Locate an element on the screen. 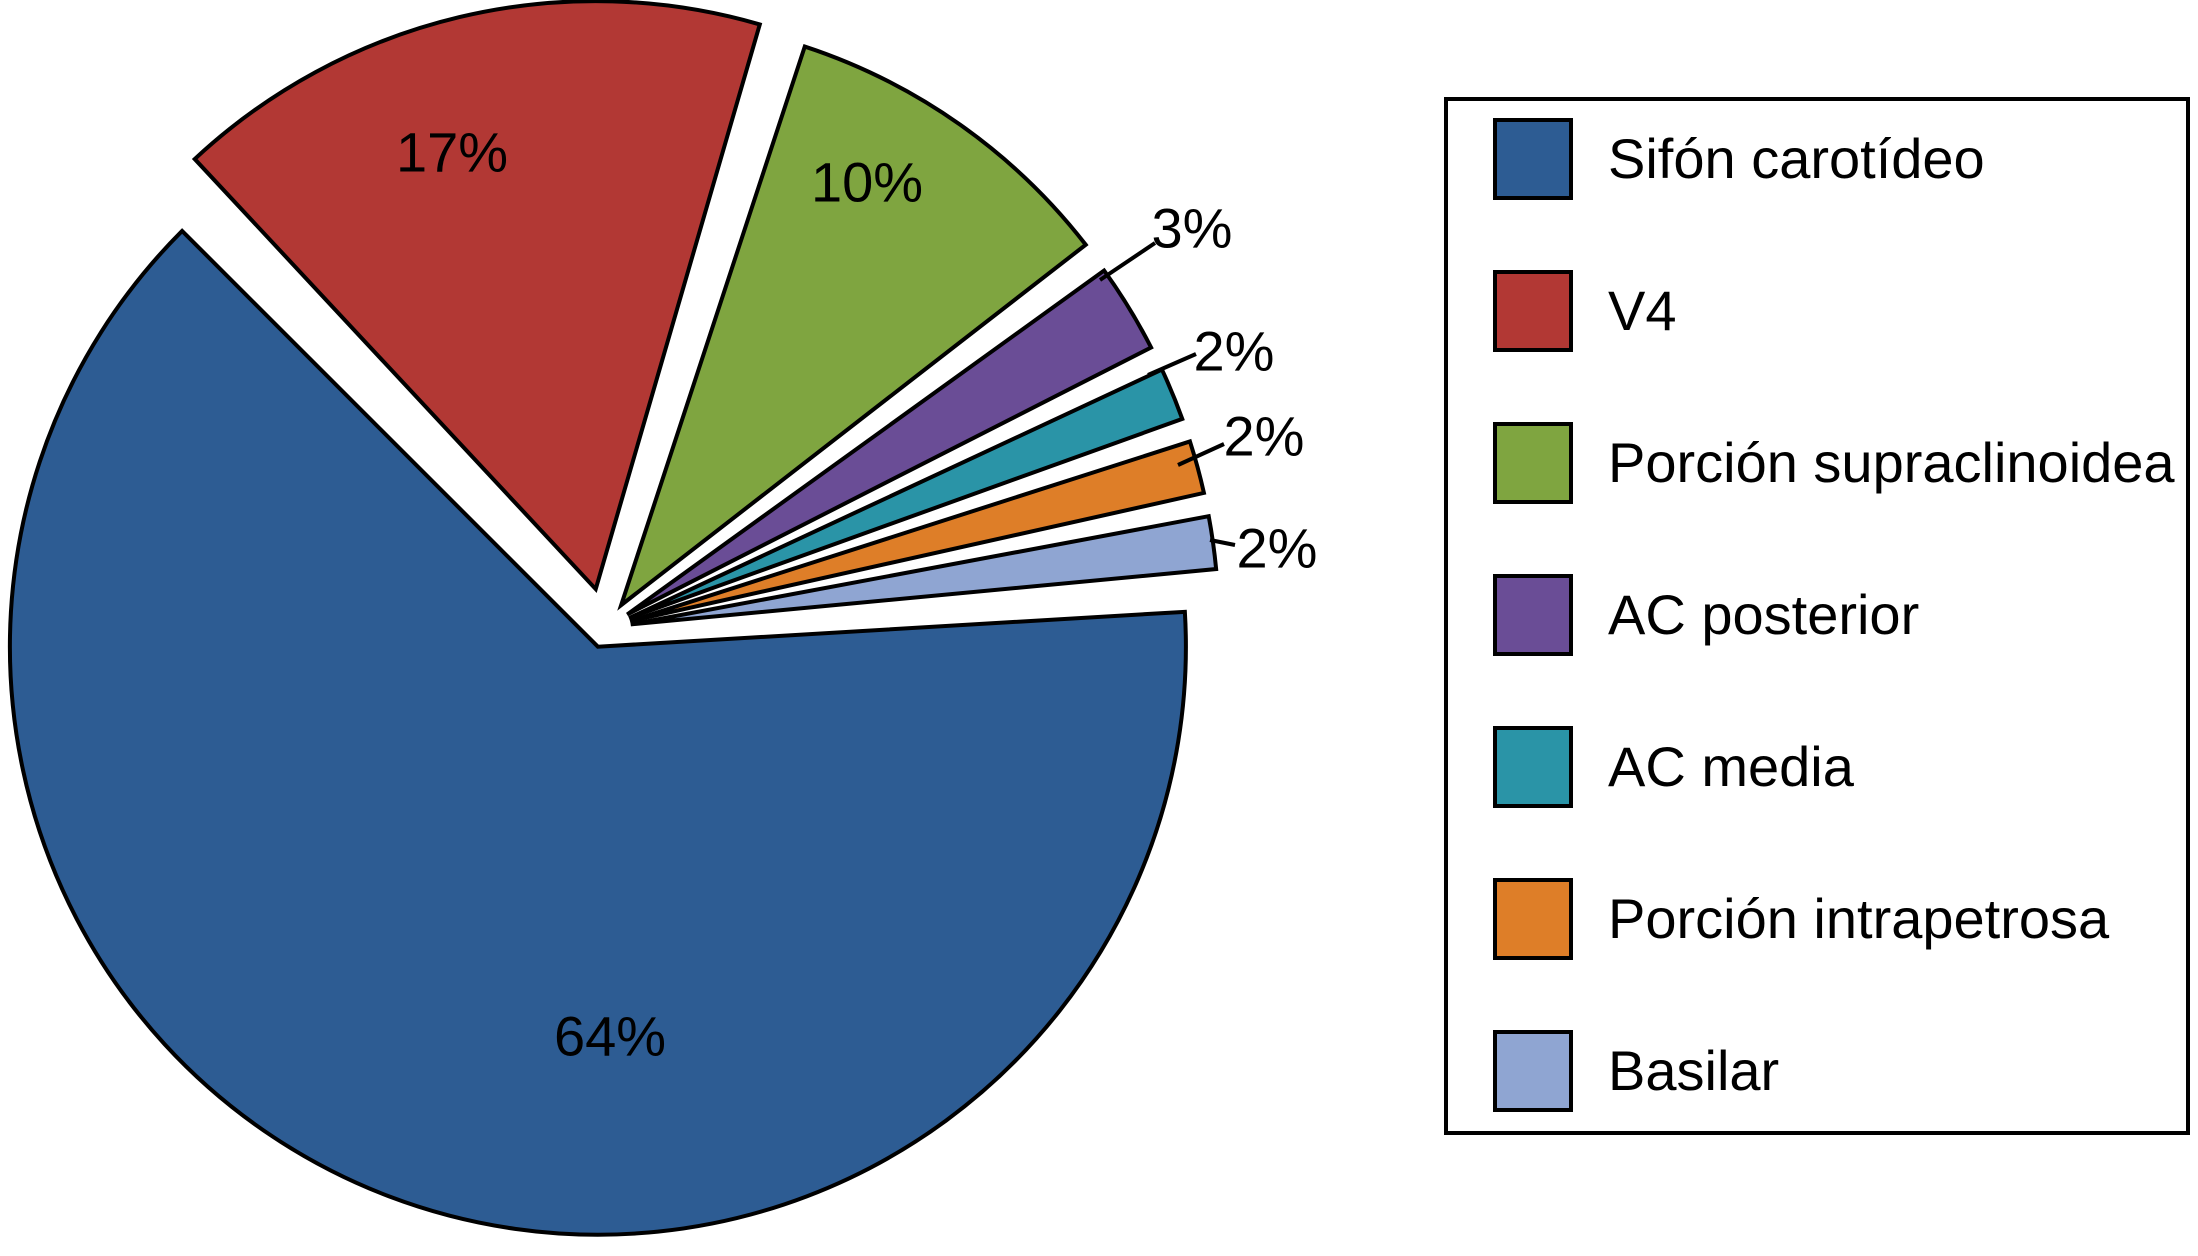 This screenshot has height=1256, width=2198. legend-label-1: V4 is located at coordinates (1642, 310).